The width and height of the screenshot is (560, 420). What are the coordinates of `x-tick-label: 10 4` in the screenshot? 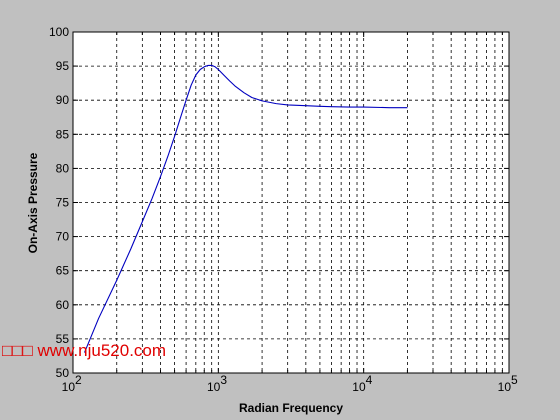 It's located at (362, 383).